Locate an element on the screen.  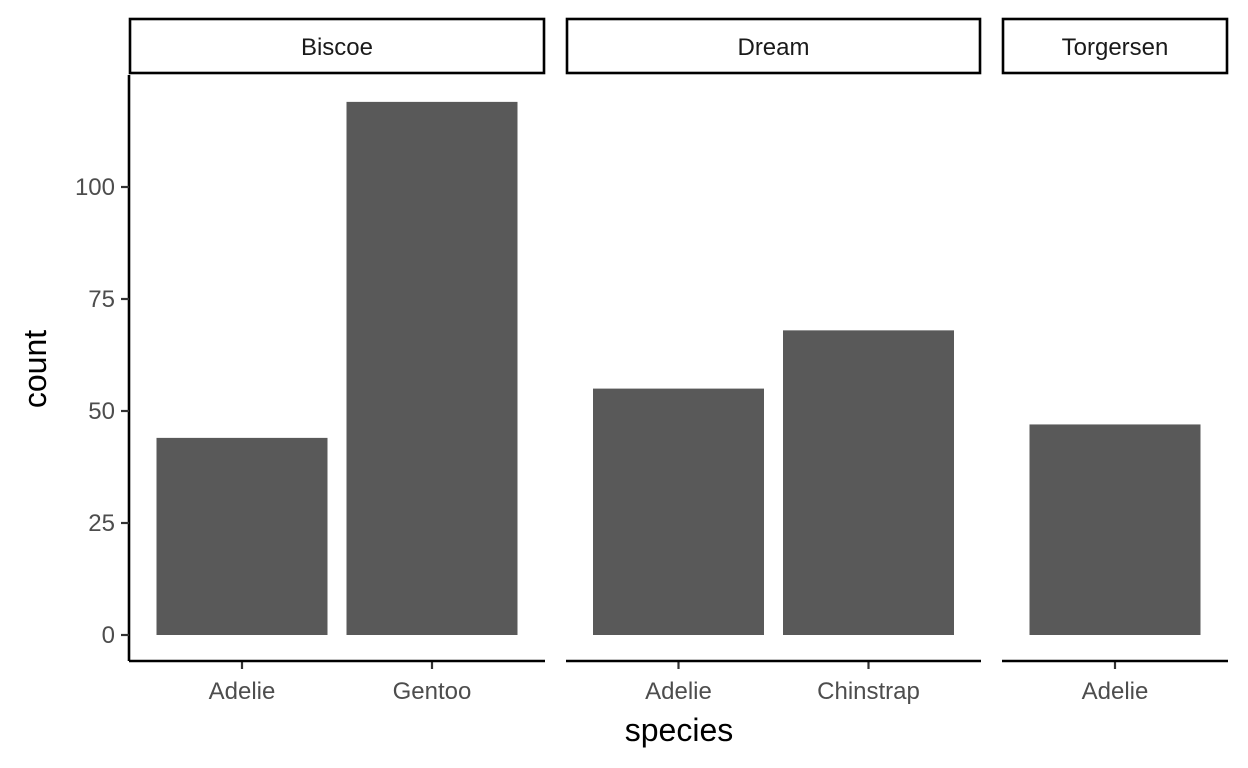
y-axis-title: count is located at coordinates (35, 369).